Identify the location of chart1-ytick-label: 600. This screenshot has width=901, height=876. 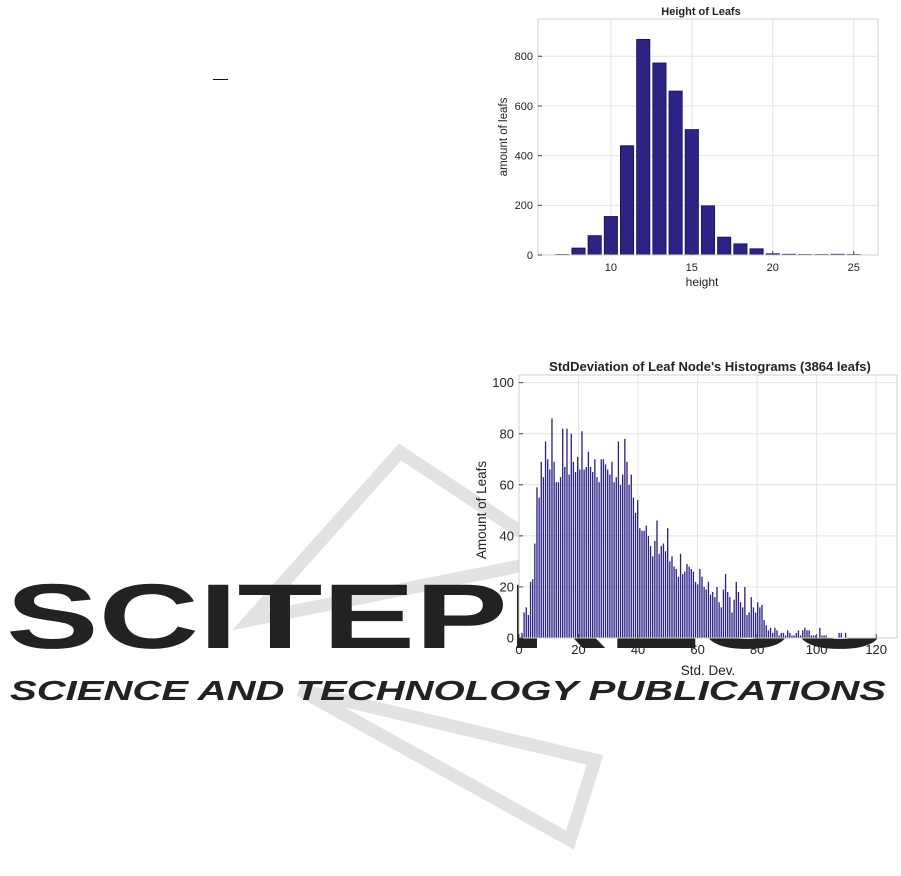
(524, 107).